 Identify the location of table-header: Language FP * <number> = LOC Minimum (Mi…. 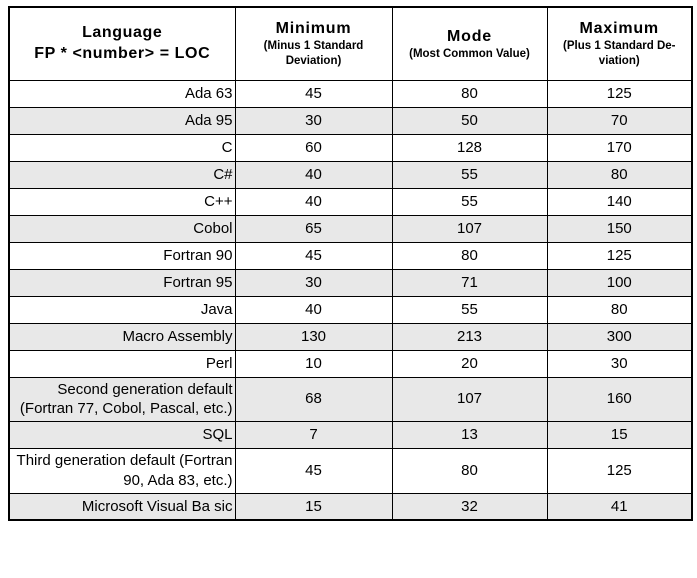
(350, 43).